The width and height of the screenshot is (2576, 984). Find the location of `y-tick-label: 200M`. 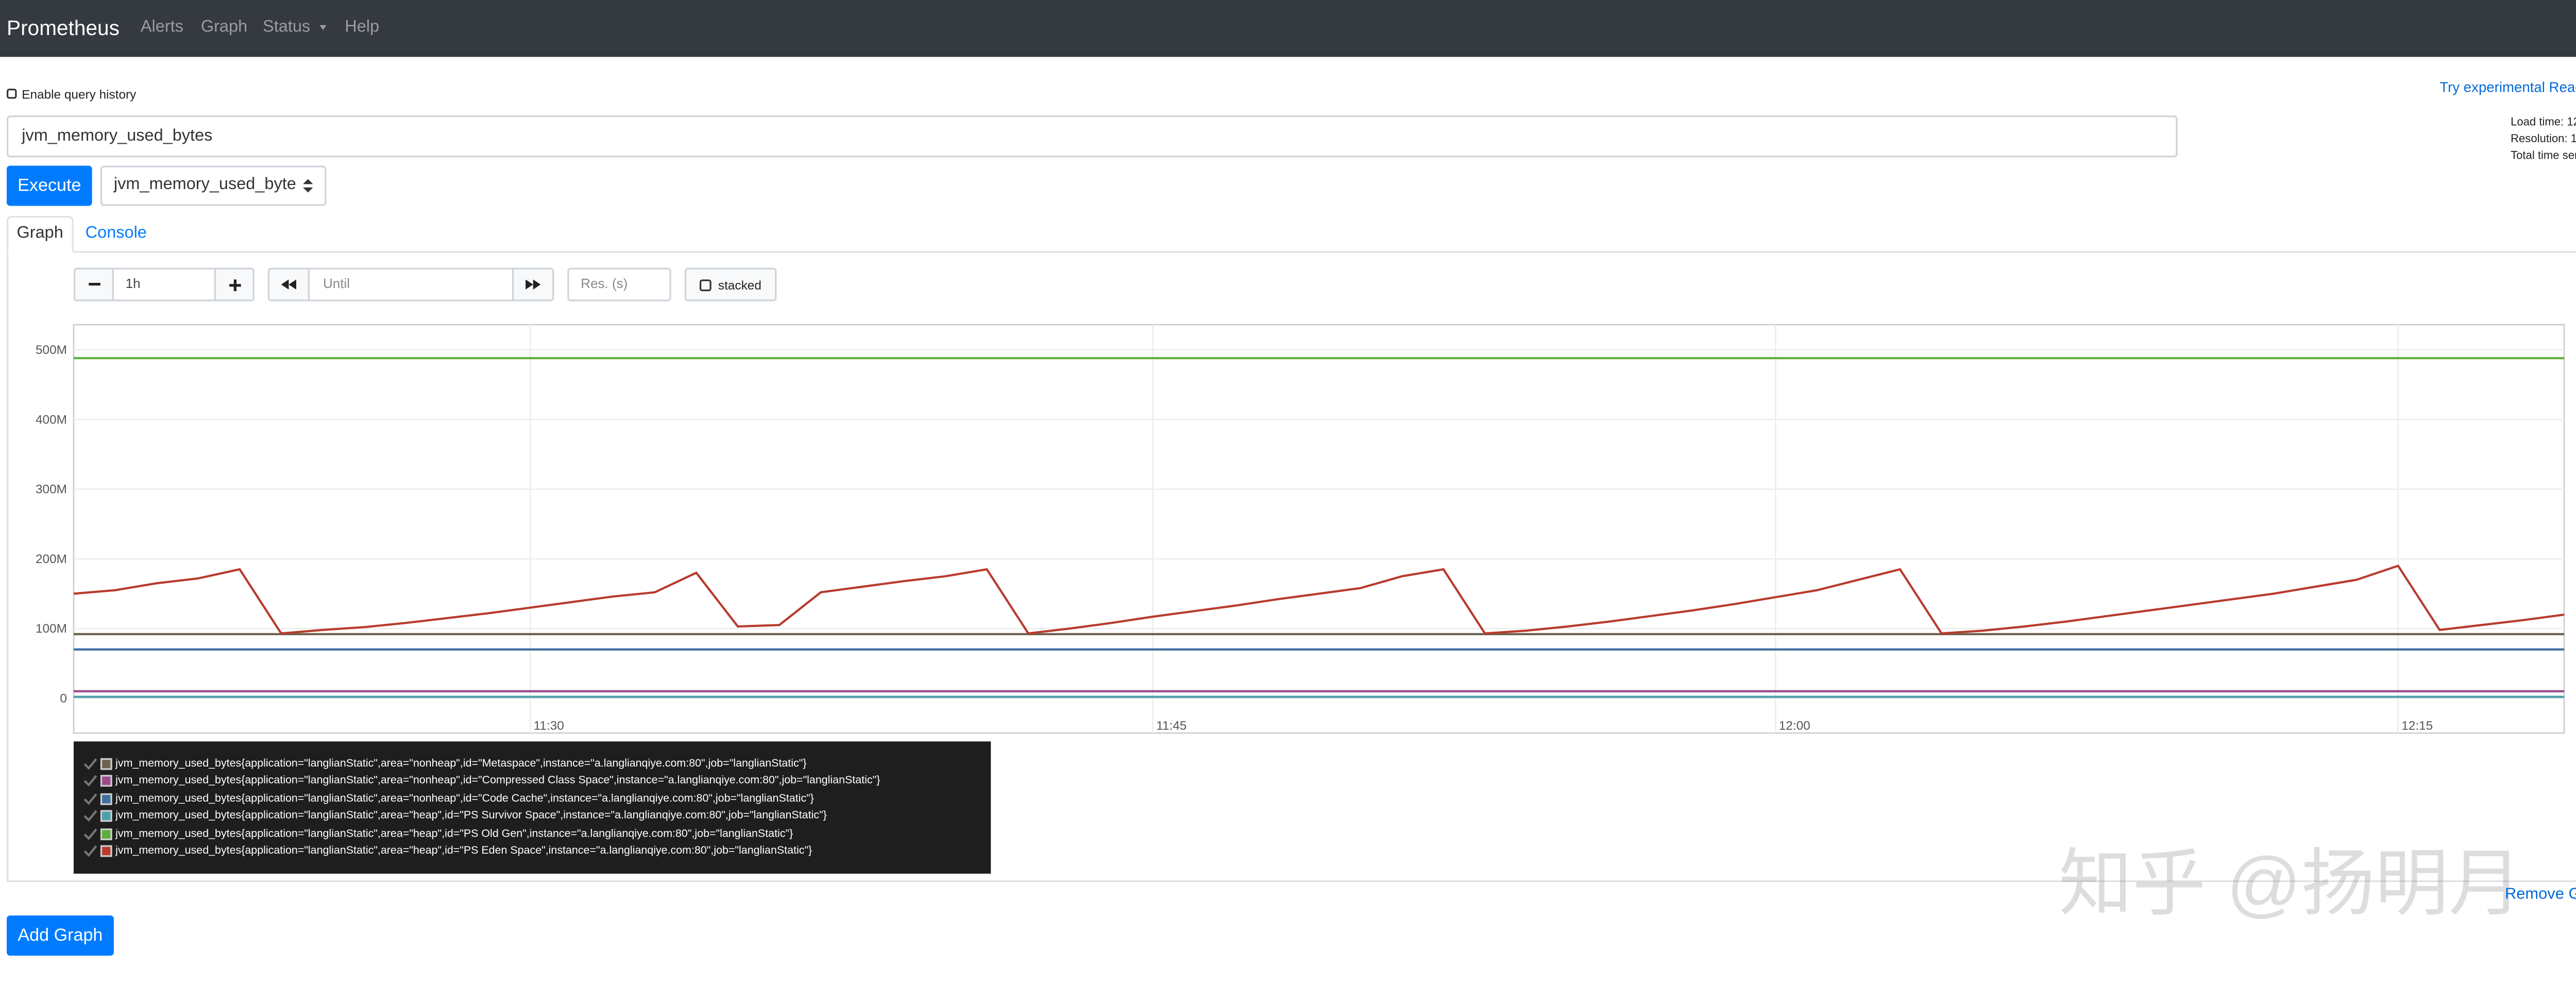

y-tick-label: 200M is located at coordinates (51, 559).